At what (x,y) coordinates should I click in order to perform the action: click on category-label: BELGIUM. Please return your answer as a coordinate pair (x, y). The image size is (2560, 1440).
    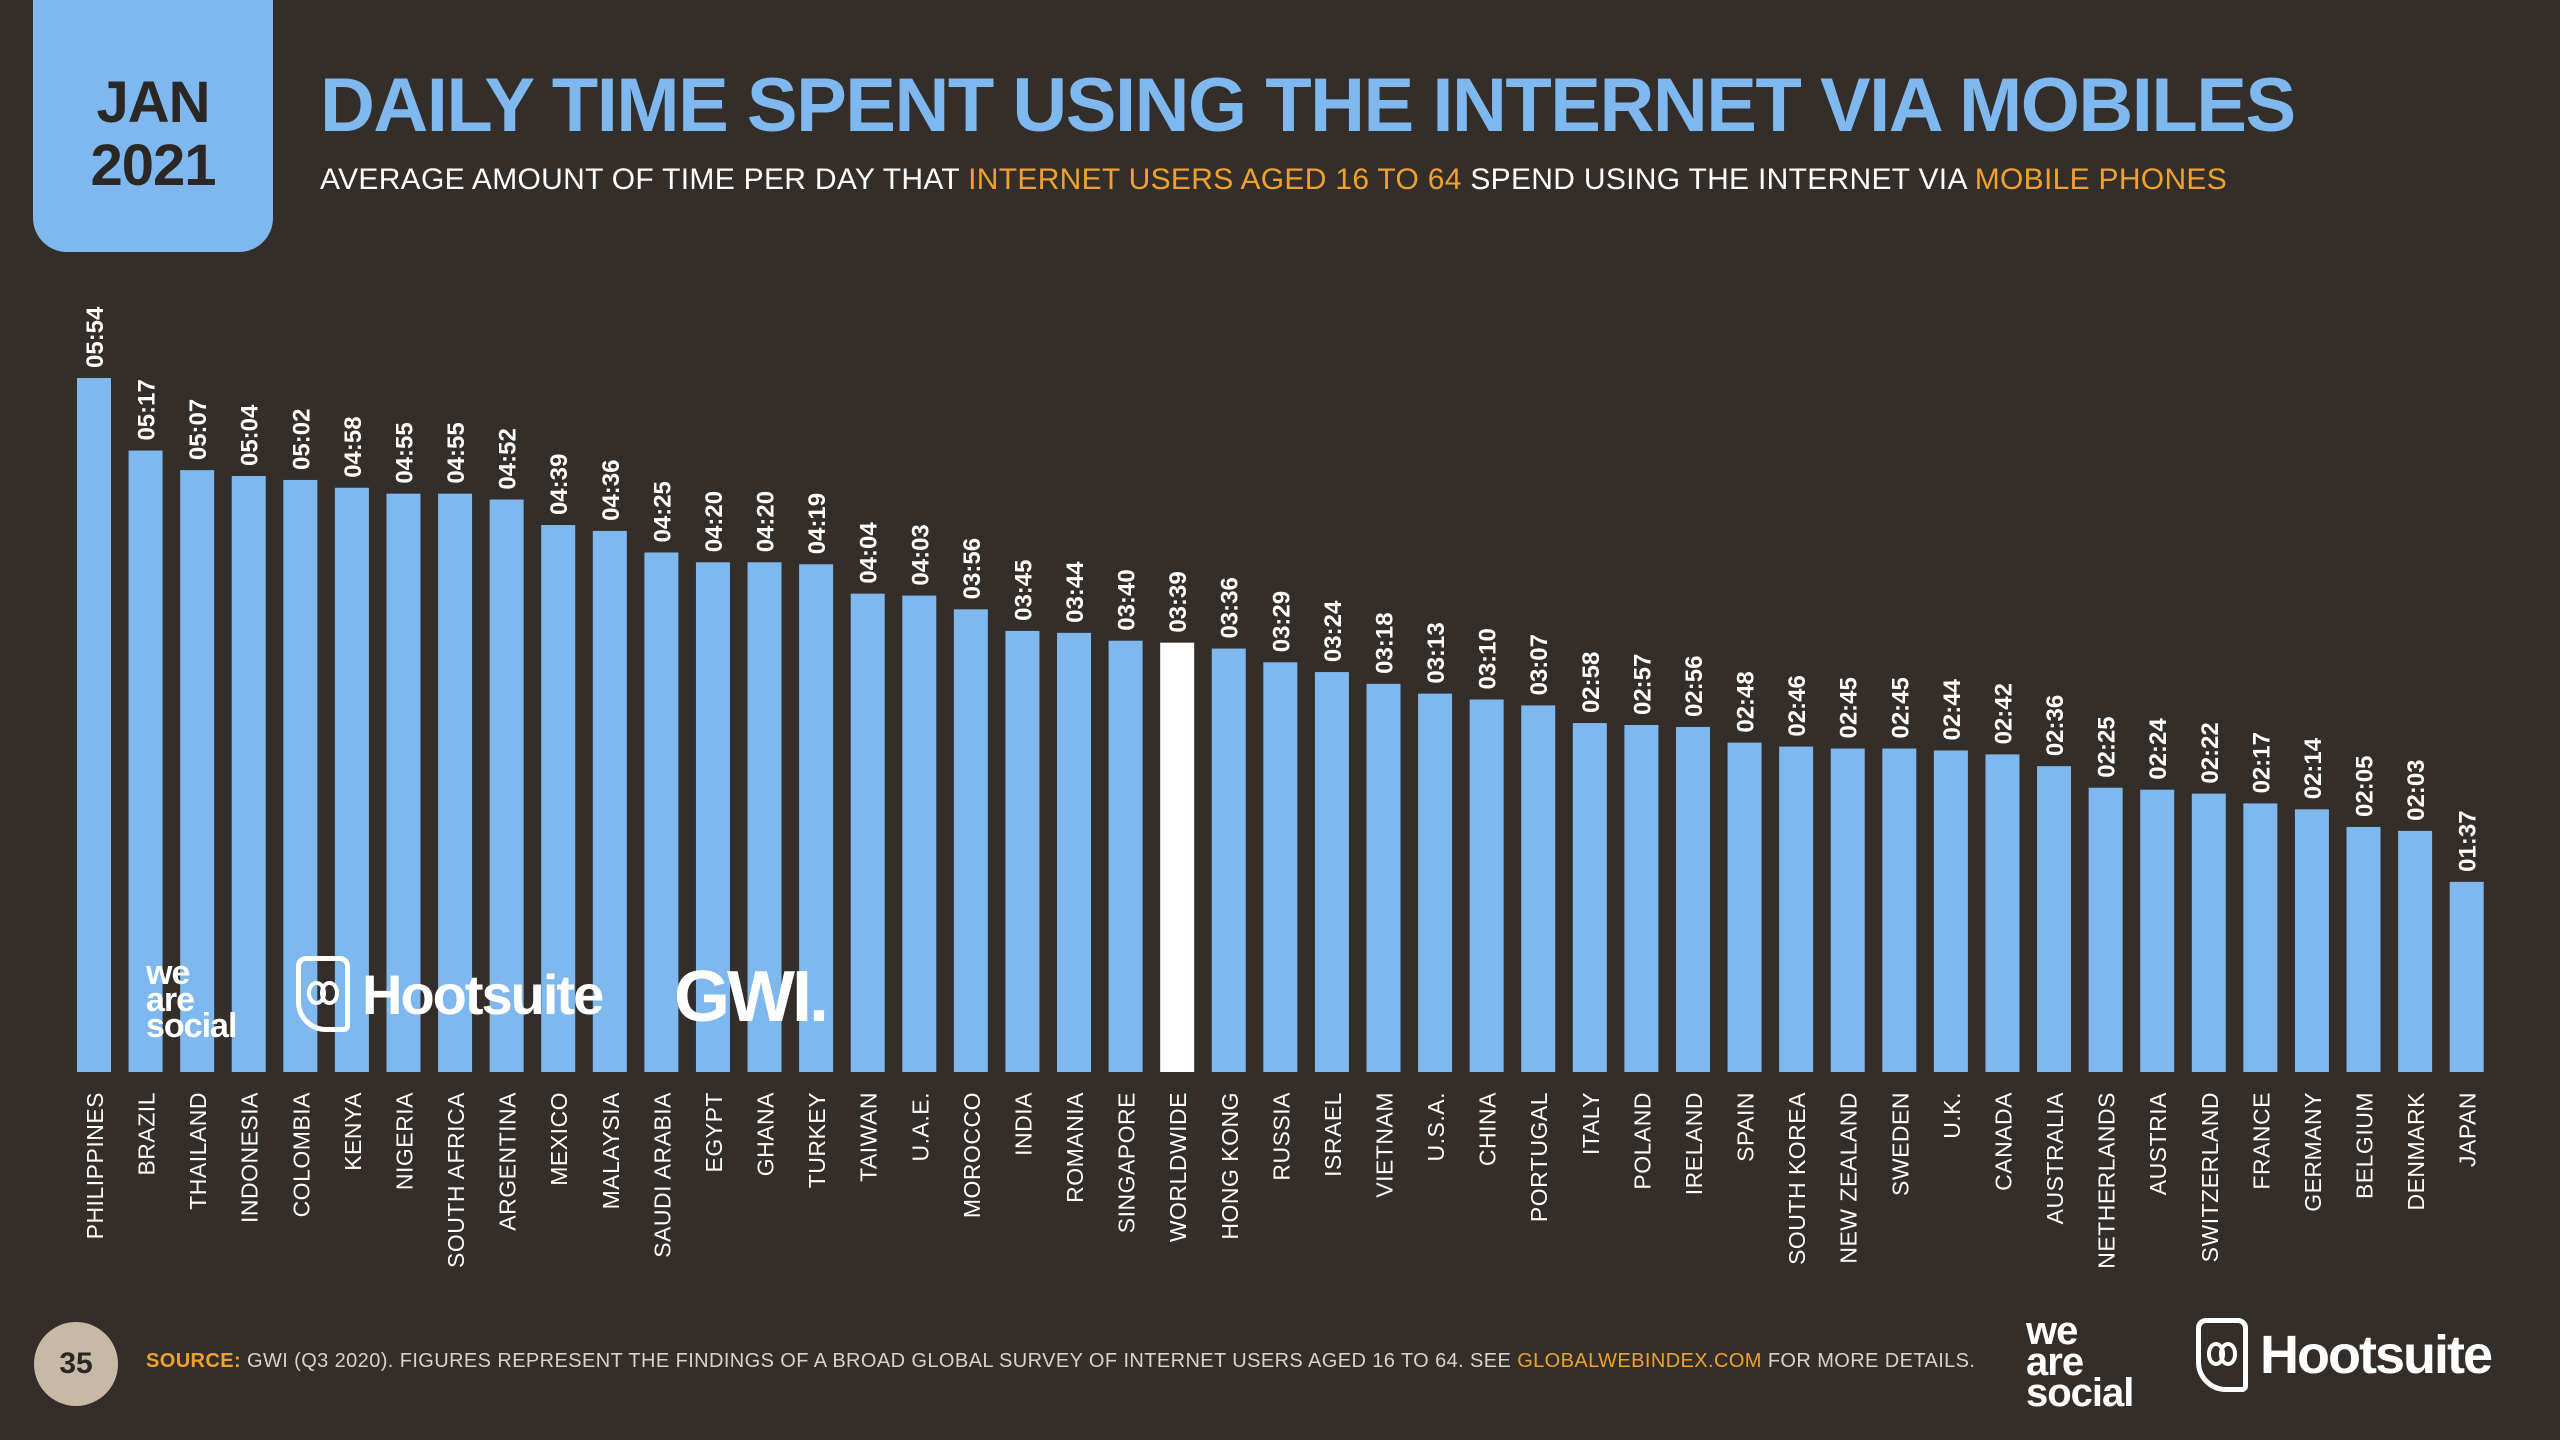
    Looking at the image, I should click on (2365, 1145).